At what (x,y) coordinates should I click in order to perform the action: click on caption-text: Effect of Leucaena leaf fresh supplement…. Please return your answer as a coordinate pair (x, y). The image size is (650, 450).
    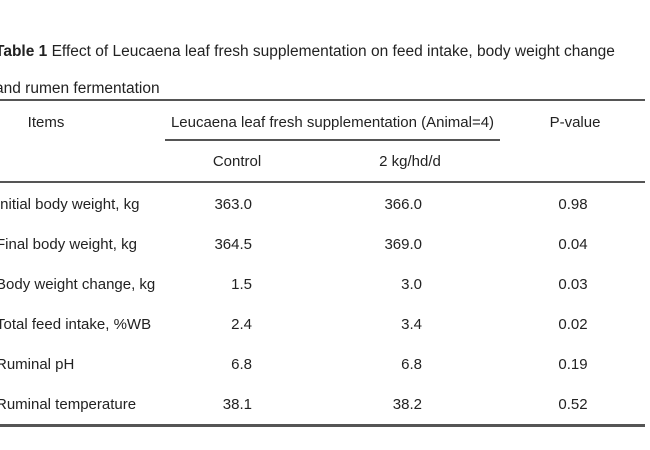
    Looking at the image, I should click on (307, 70).